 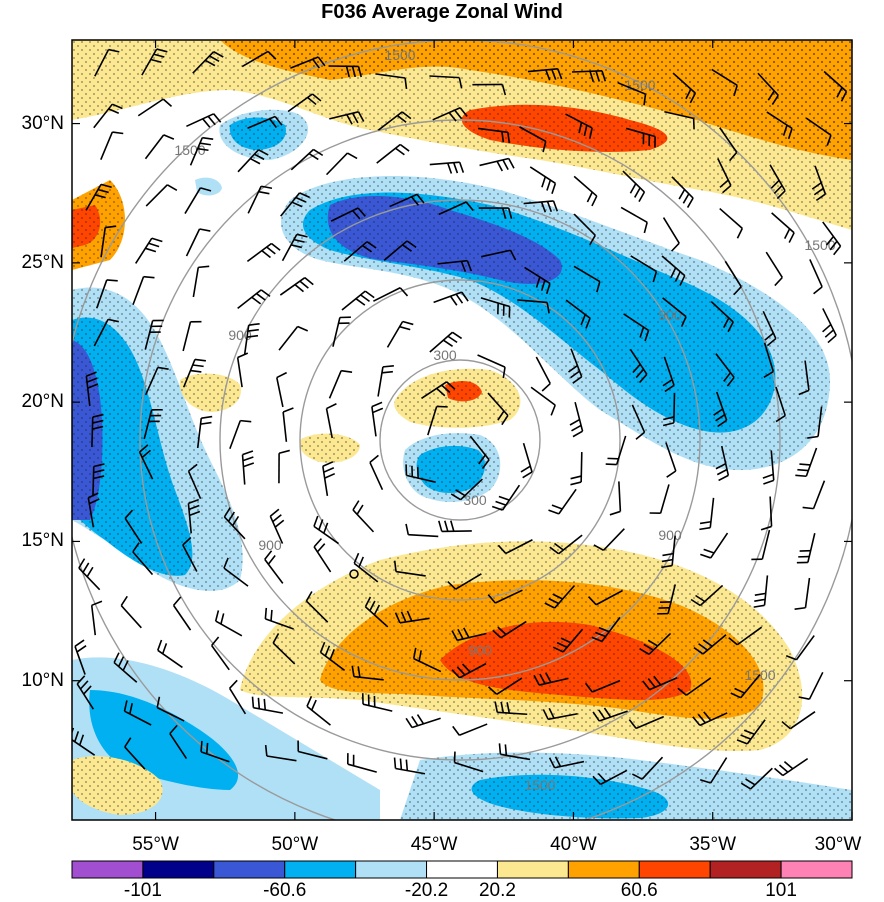 What do you see at coordinates (32, 124) in the screenshot?
I see `lat-label: 30°N` at bounding box center [32, 124].